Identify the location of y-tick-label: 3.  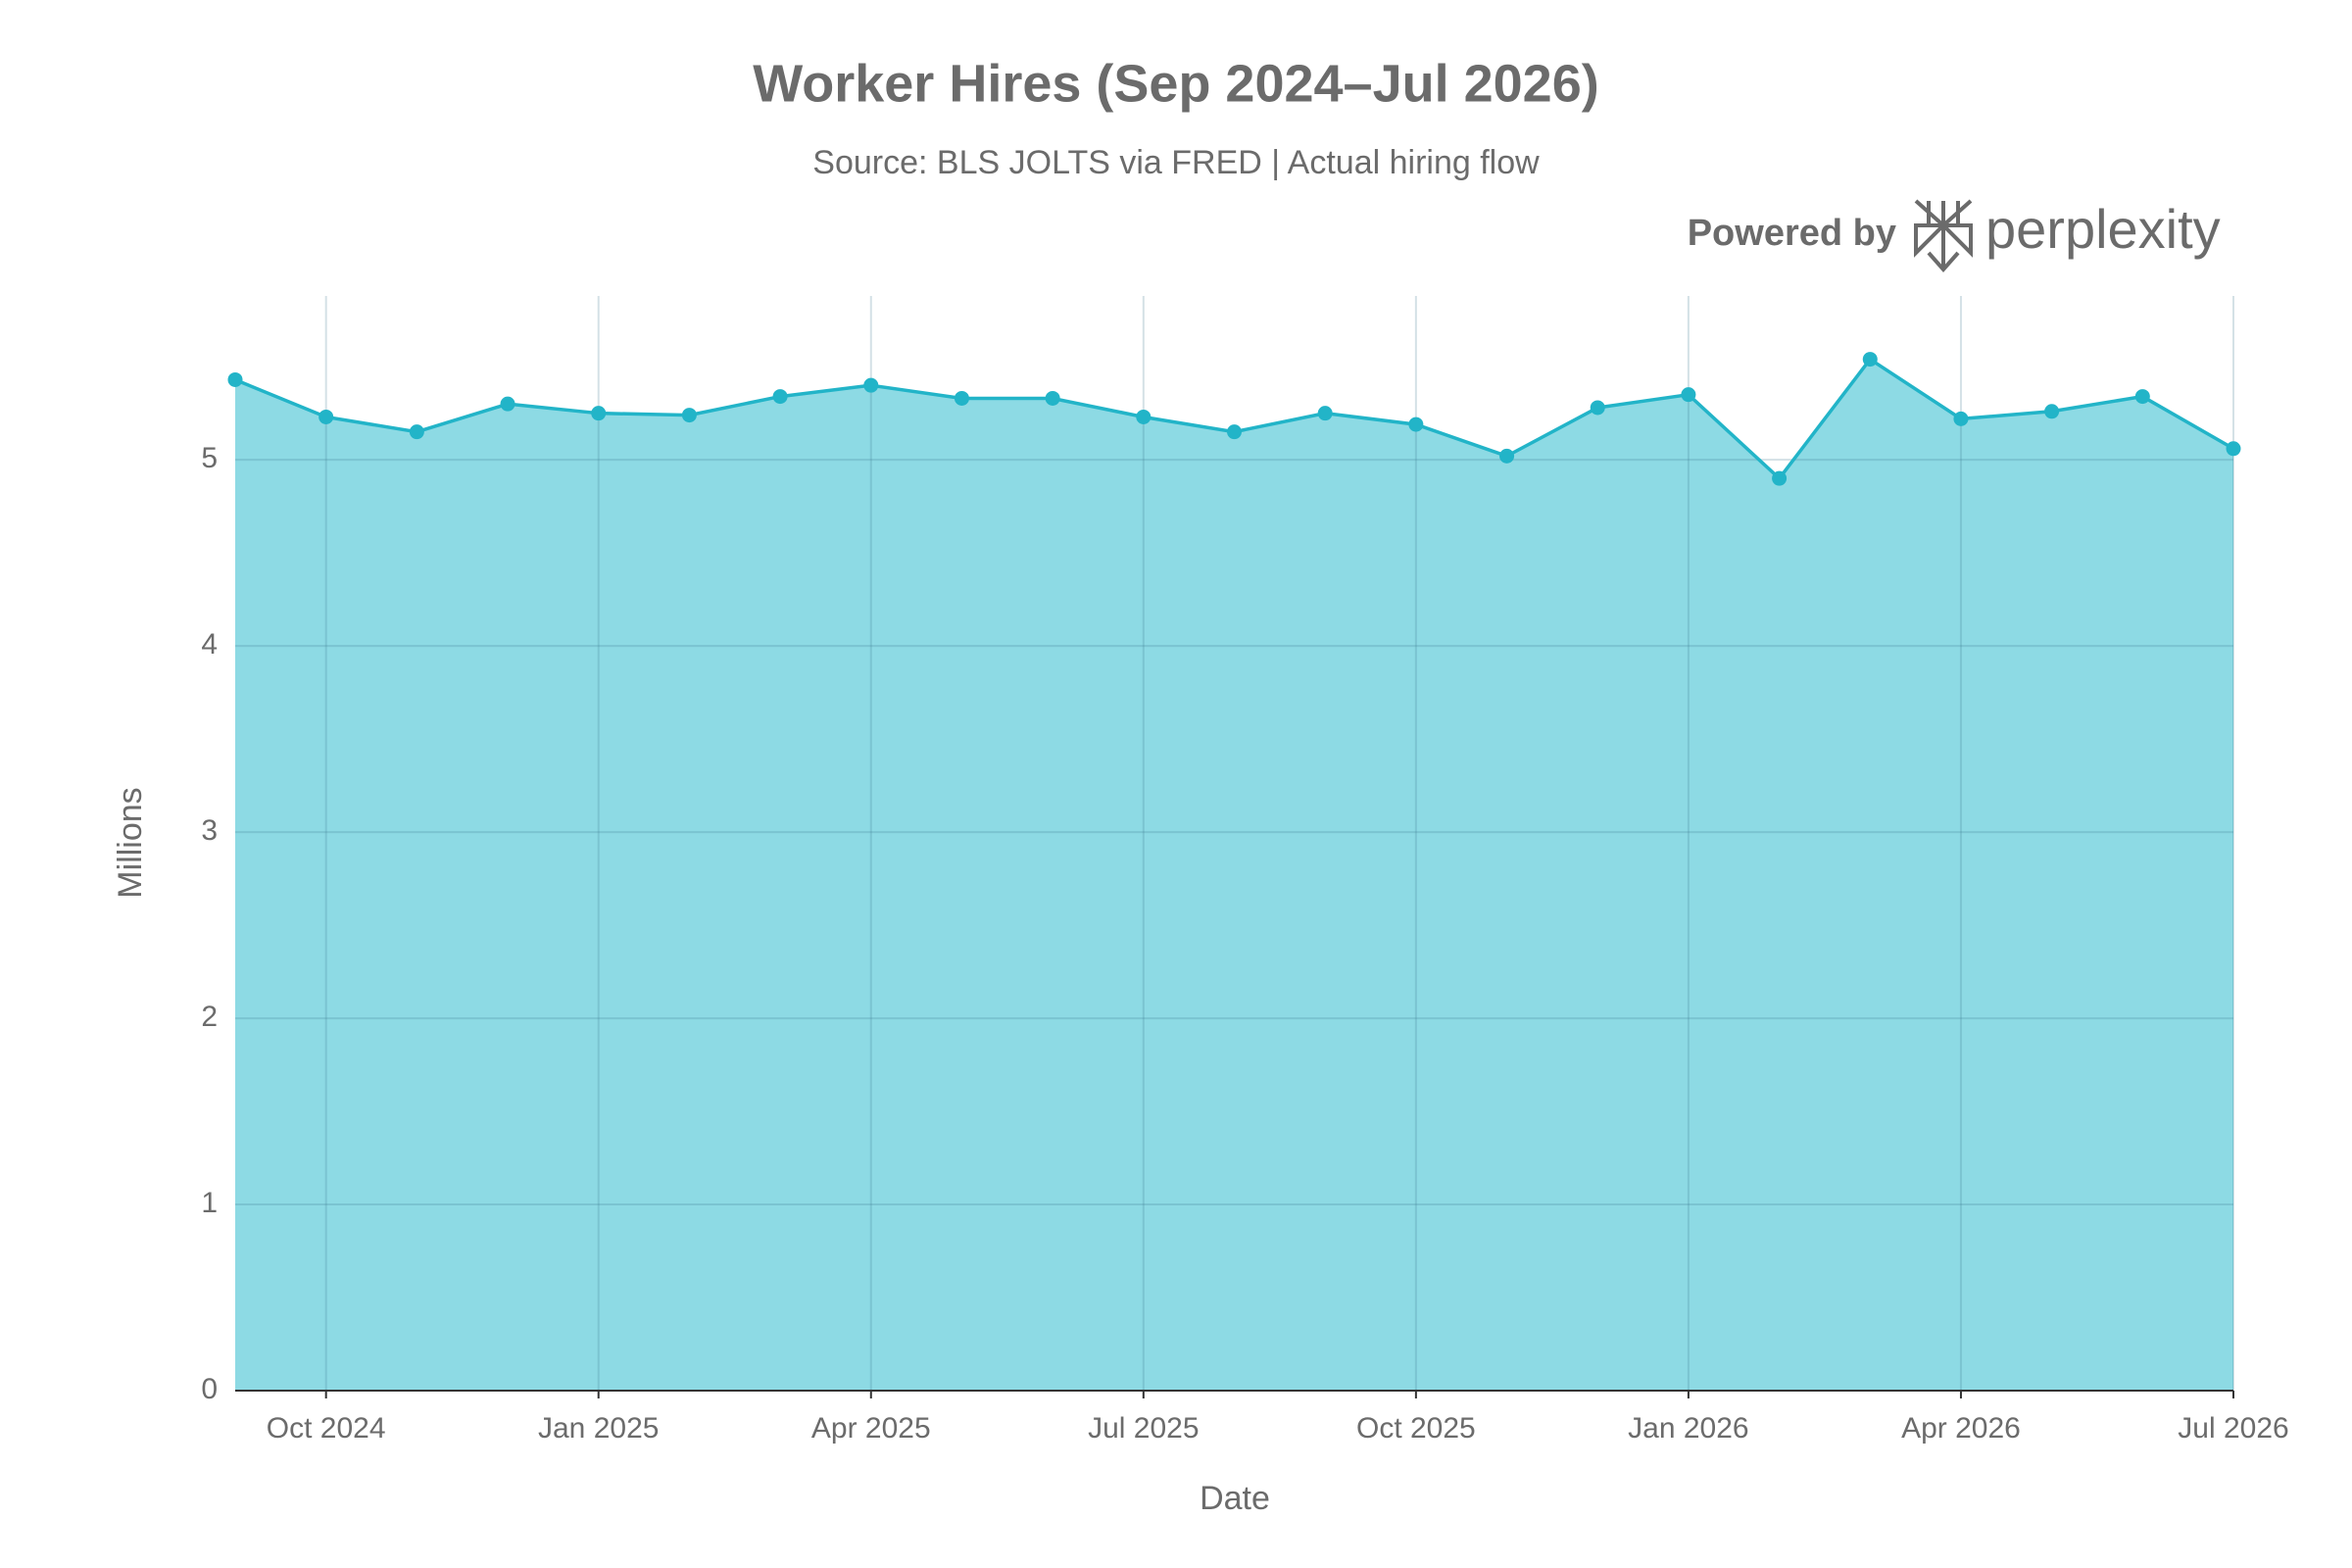
(209, 830).